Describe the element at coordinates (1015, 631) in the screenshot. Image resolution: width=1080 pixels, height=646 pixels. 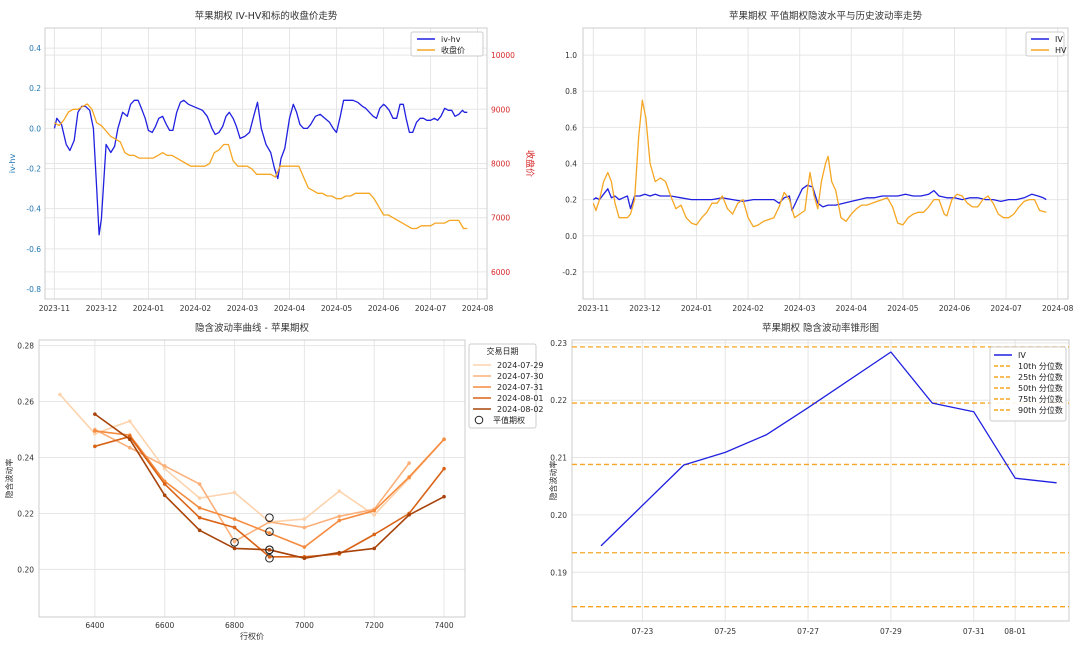
I see `x-tick-label: 08-01` at that location.